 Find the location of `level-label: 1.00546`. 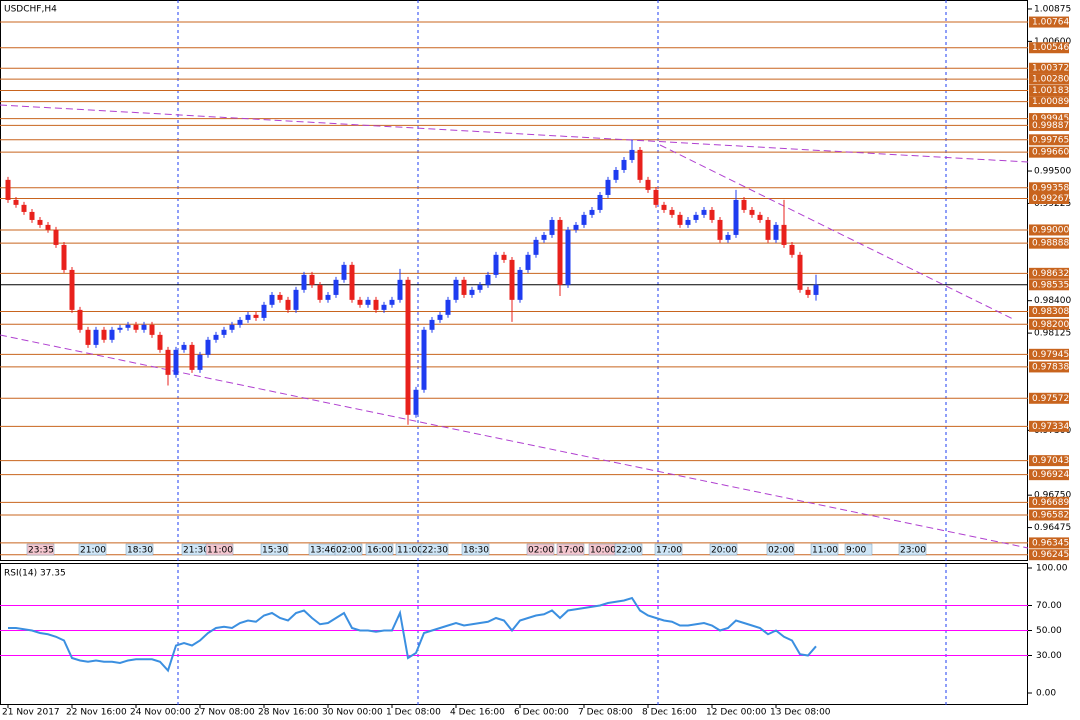

level-label: 1.00546 is located at coordinates (1050, 48).